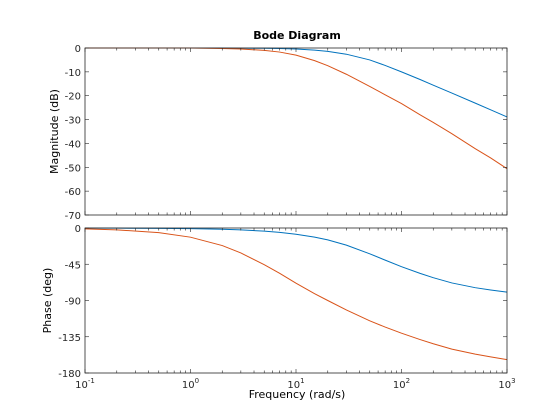 The height and width of the screenshot is (420, 560). Describe the element at coordinates (296, 260) in the screenshot. I see `phase-series-1-line` at that location.